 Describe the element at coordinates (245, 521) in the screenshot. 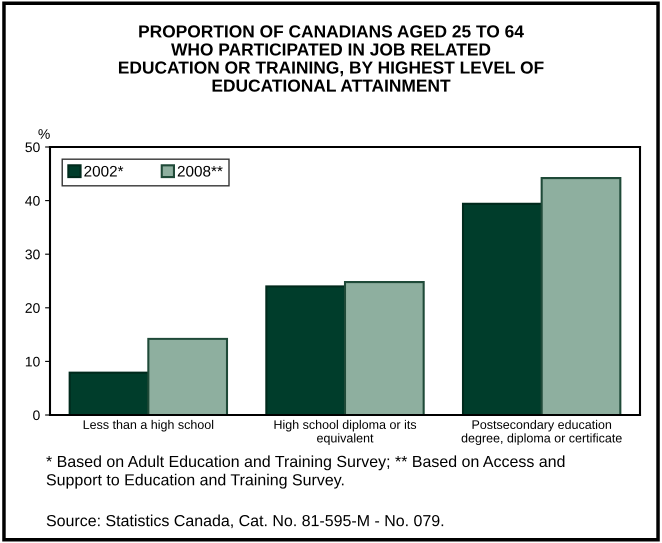

I see `source-note: Source: Statistics Canada, Cat. No. 81-595-M - No. 079.` at that location.